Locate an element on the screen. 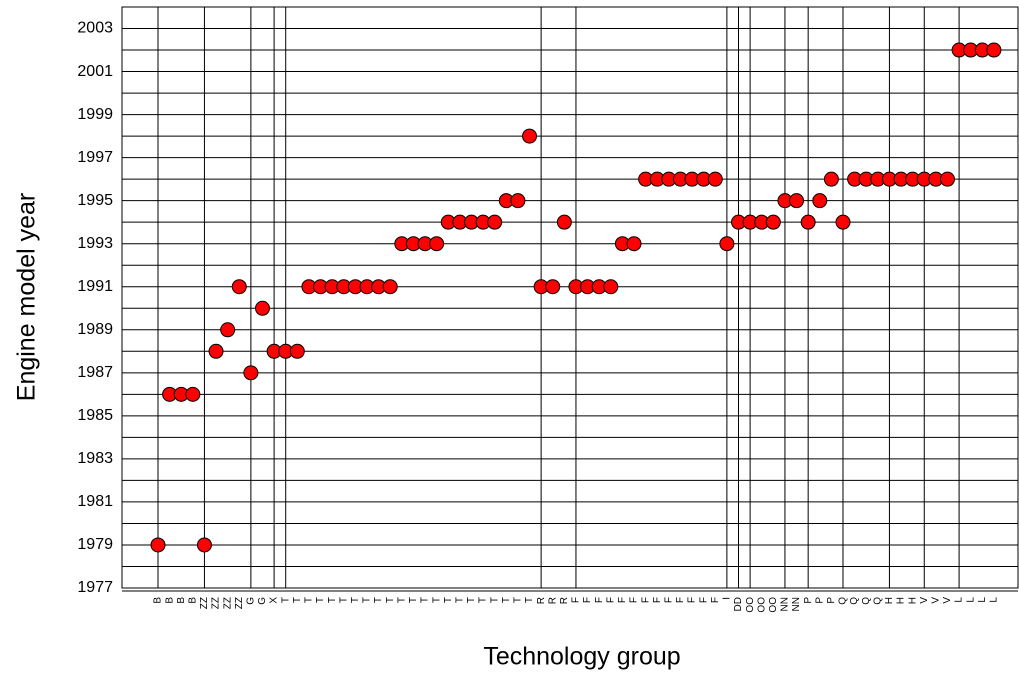  y-tick-label: 1995 is located at coordinates (95, 200).